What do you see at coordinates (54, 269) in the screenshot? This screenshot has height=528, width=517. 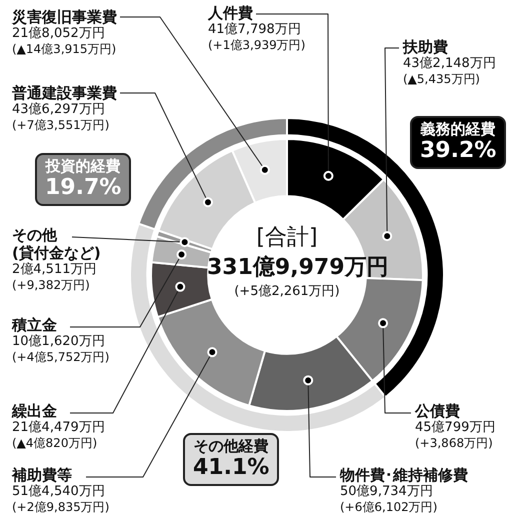 I see `text: 2億4,511万円` at bounding box center [54, 269].